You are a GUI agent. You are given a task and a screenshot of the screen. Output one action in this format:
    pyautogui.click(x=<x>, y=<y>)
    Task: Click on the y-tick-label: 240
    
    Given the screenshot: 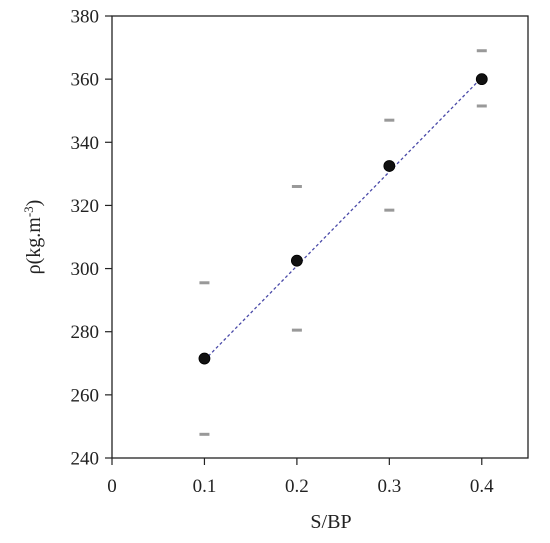 What is the action you would take?
    pyautogui.click(x=85, y=459)
    